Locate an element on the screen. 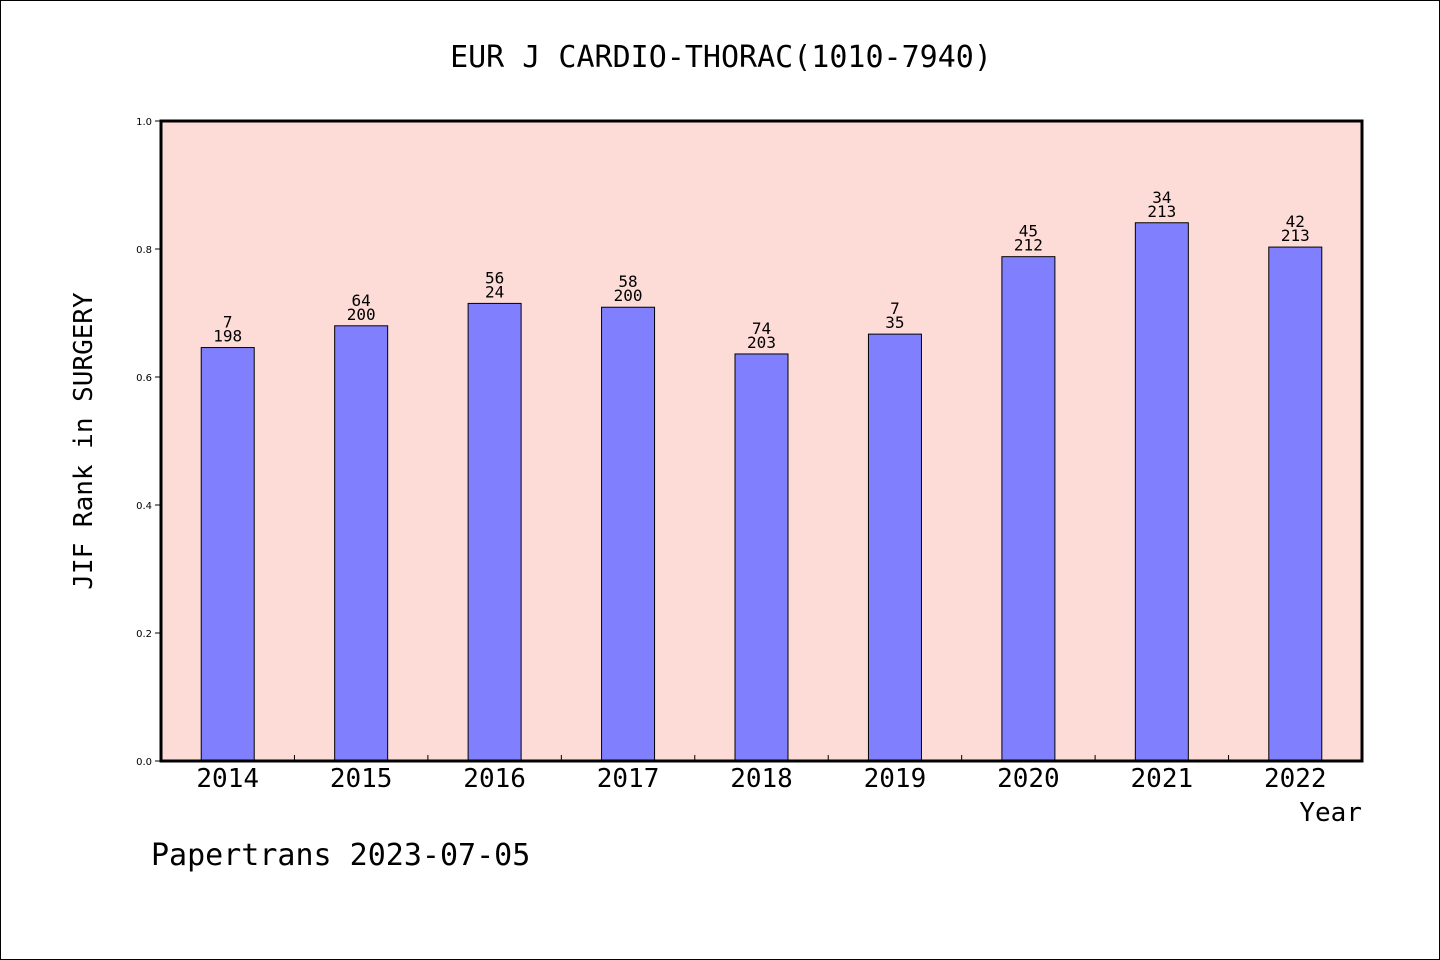  bar-rank-label: 42 is located at coordinates (1295, 221).